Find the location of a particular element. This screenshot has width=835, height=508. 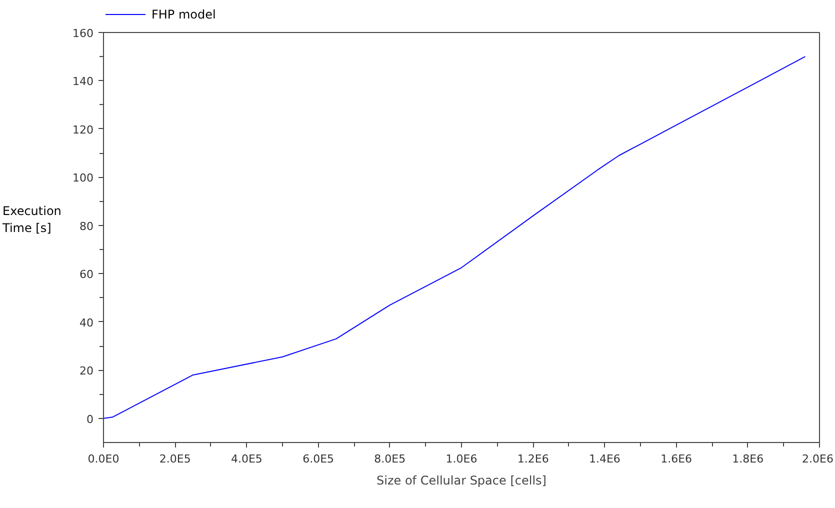

x-tick-label: 2.0E6 is located at coordinates (818, 459).